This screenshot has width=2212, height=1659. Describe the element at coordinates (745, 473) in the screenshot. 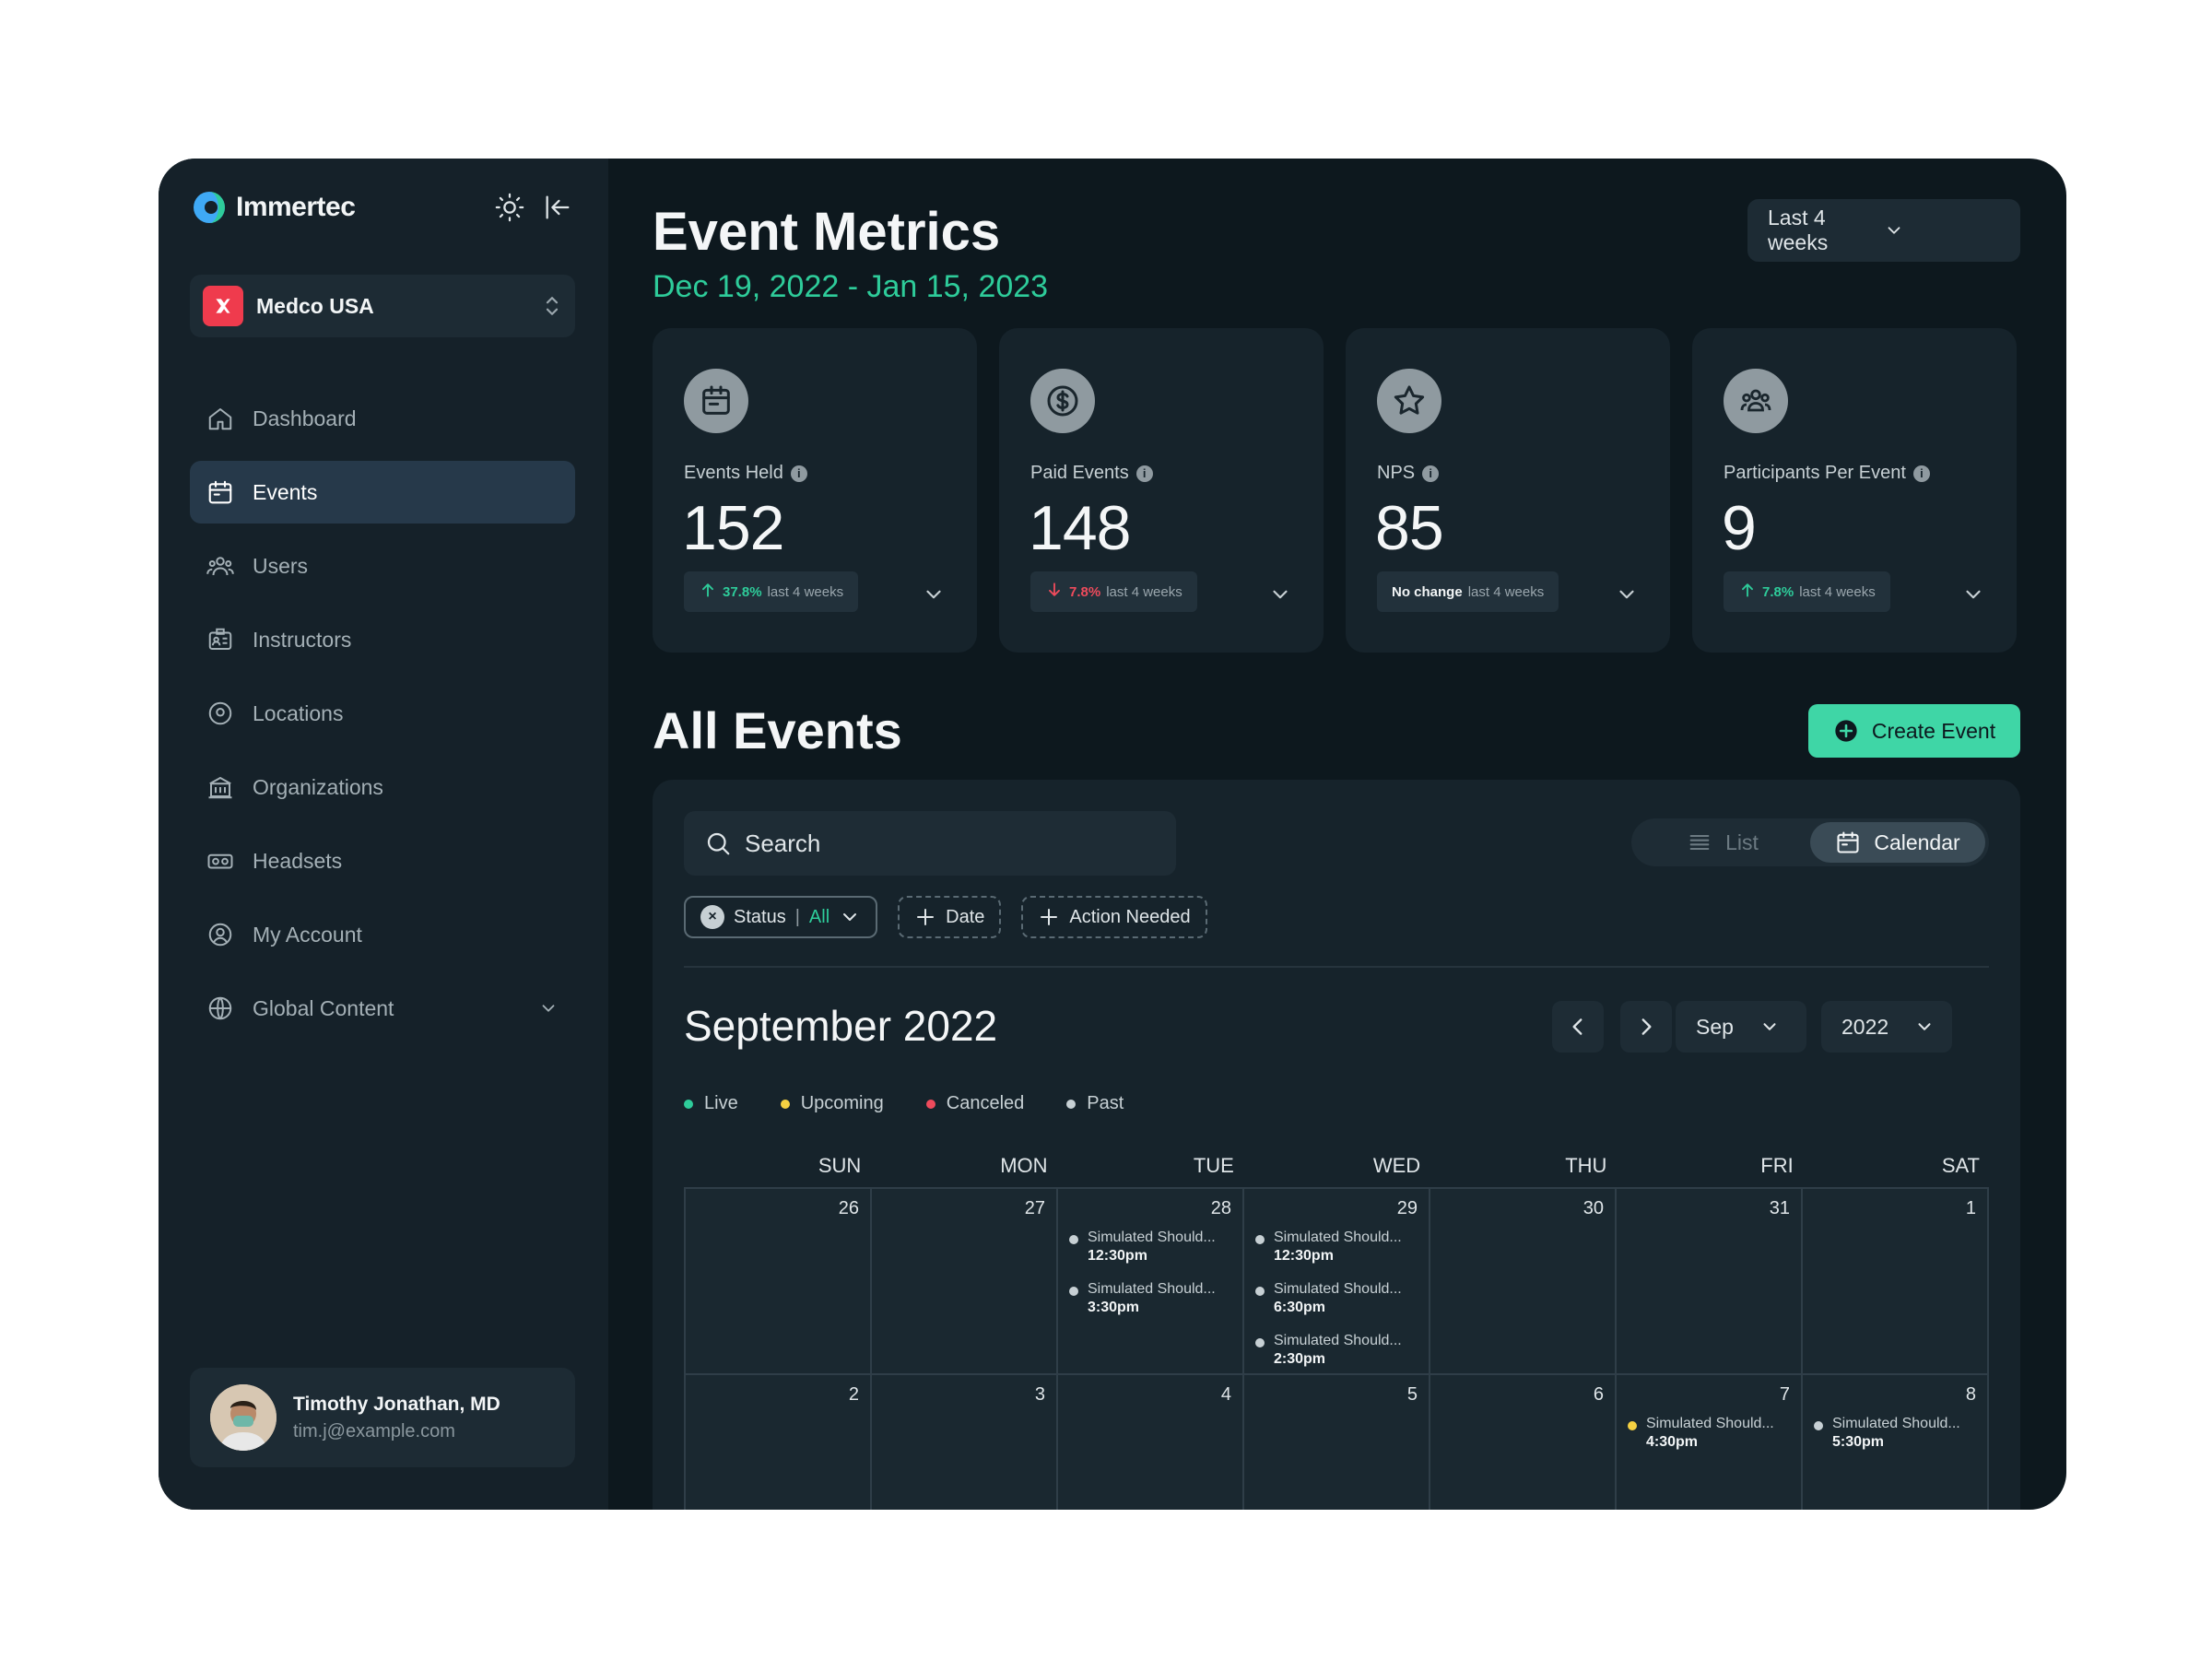

I see `metric-label: Events Held i` at that location.